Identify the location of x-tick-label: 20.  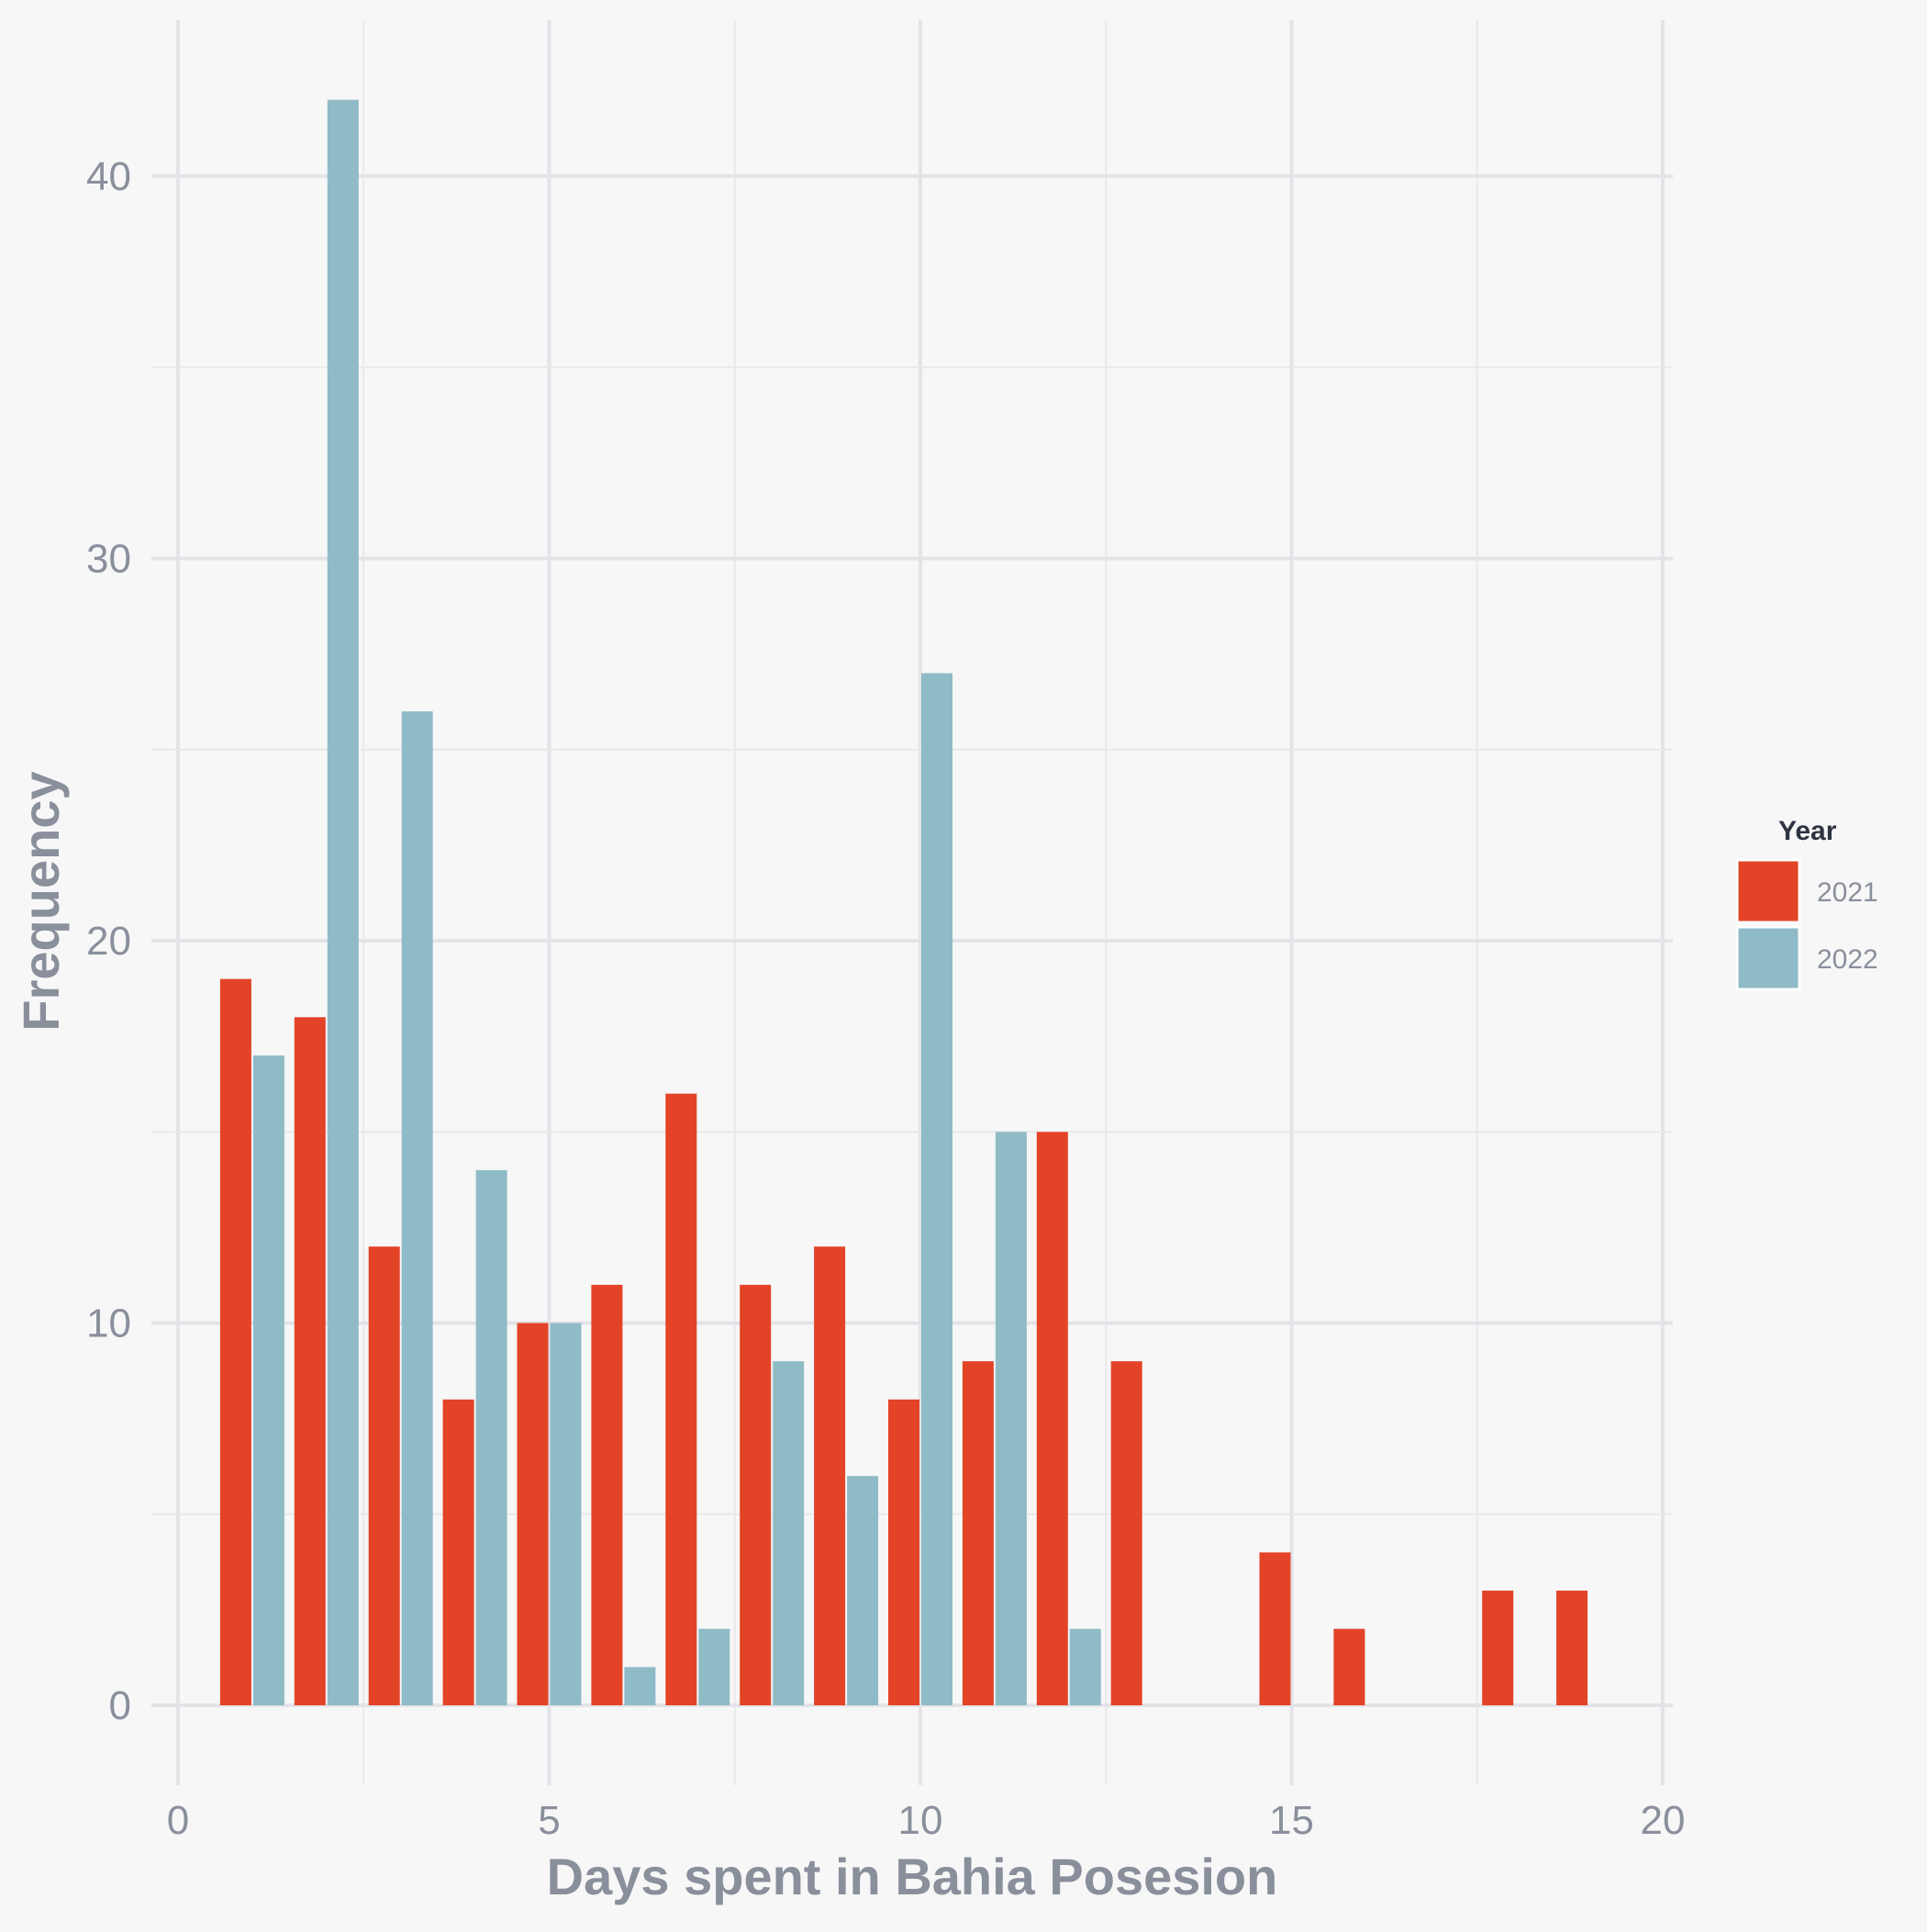
(1663, 1820).